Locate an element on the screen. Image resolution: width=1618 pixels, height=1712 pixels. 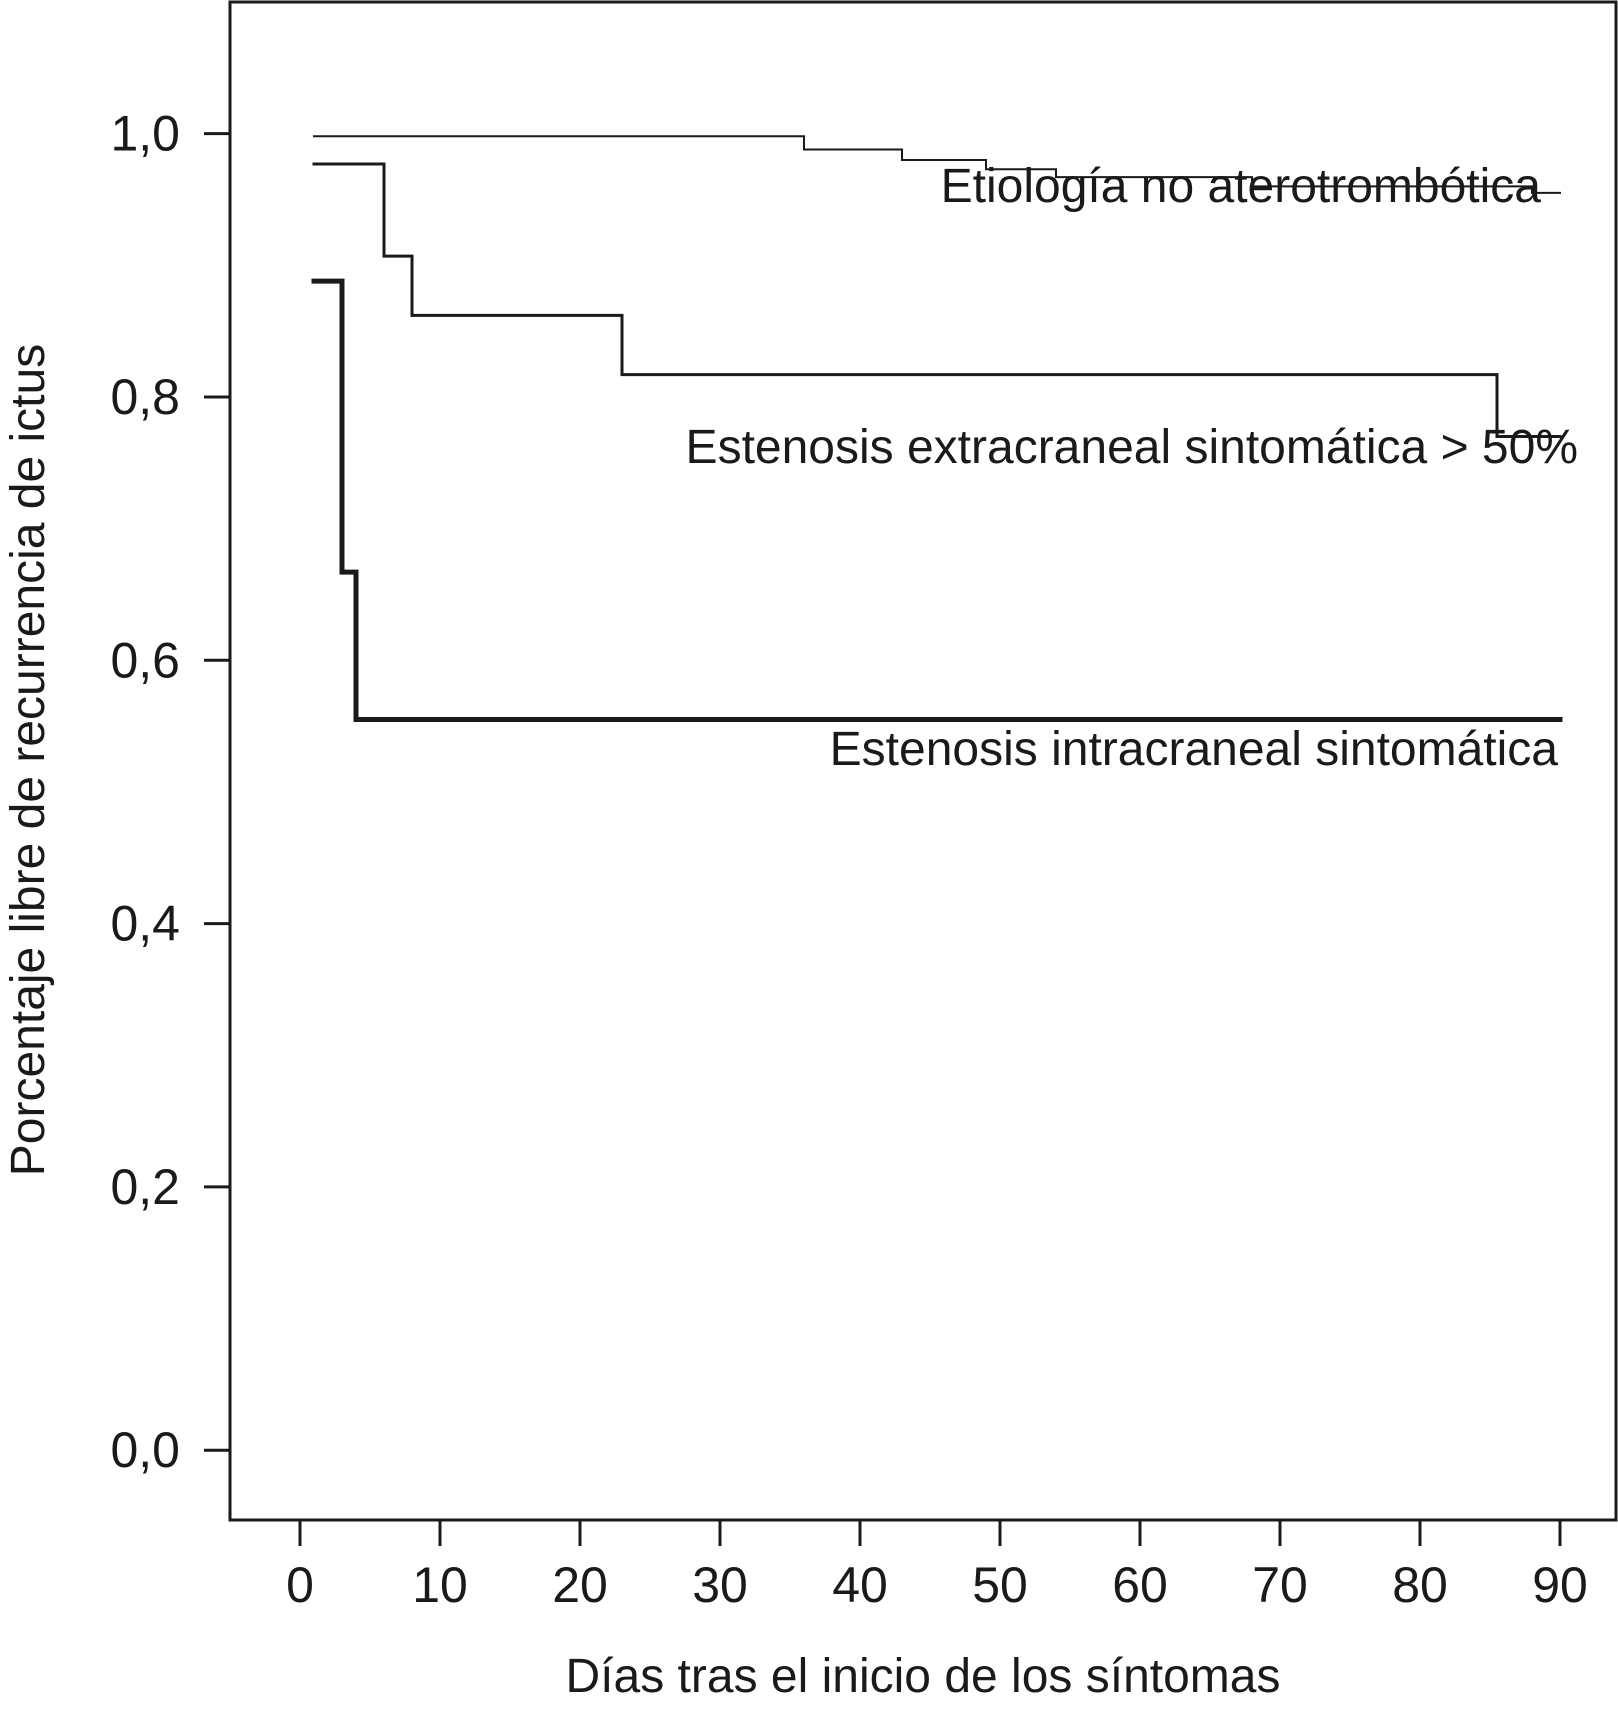
x-tick-label-10: 10 is located at coordinates (440, 1585).